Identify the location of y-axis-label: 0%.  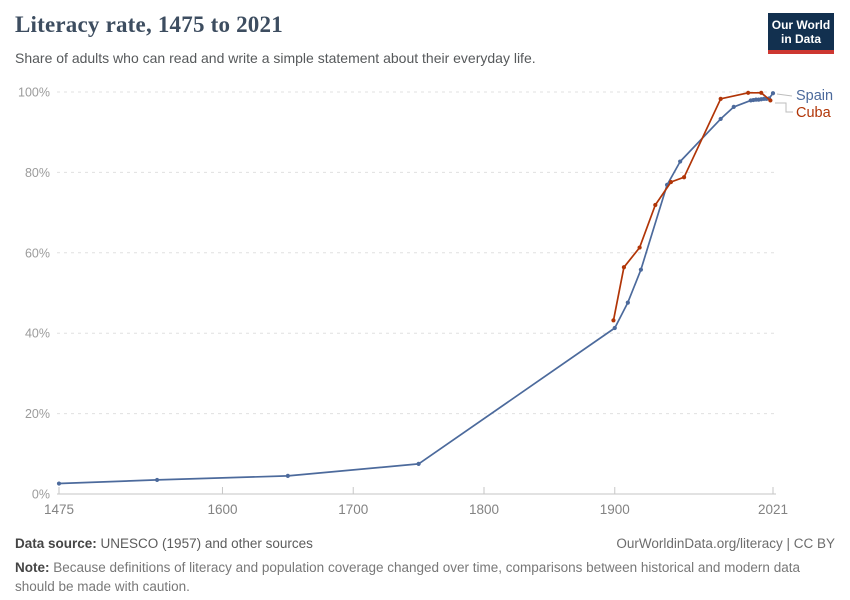
(41, 495).